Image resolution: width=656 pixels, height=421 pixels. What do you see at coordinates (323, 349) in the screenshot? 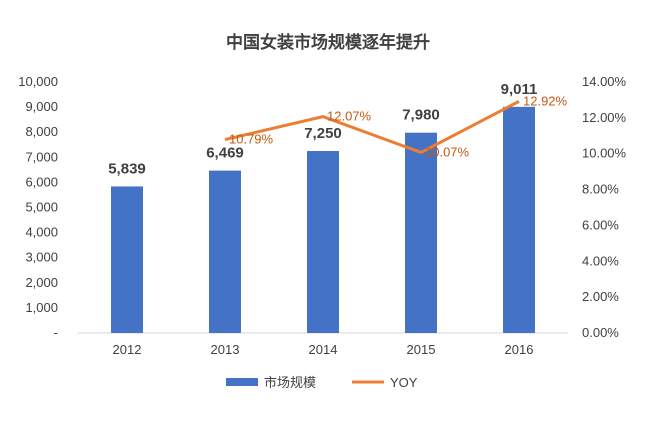
I see `x-tick-label: 2014` at bounding box center [323, 349].